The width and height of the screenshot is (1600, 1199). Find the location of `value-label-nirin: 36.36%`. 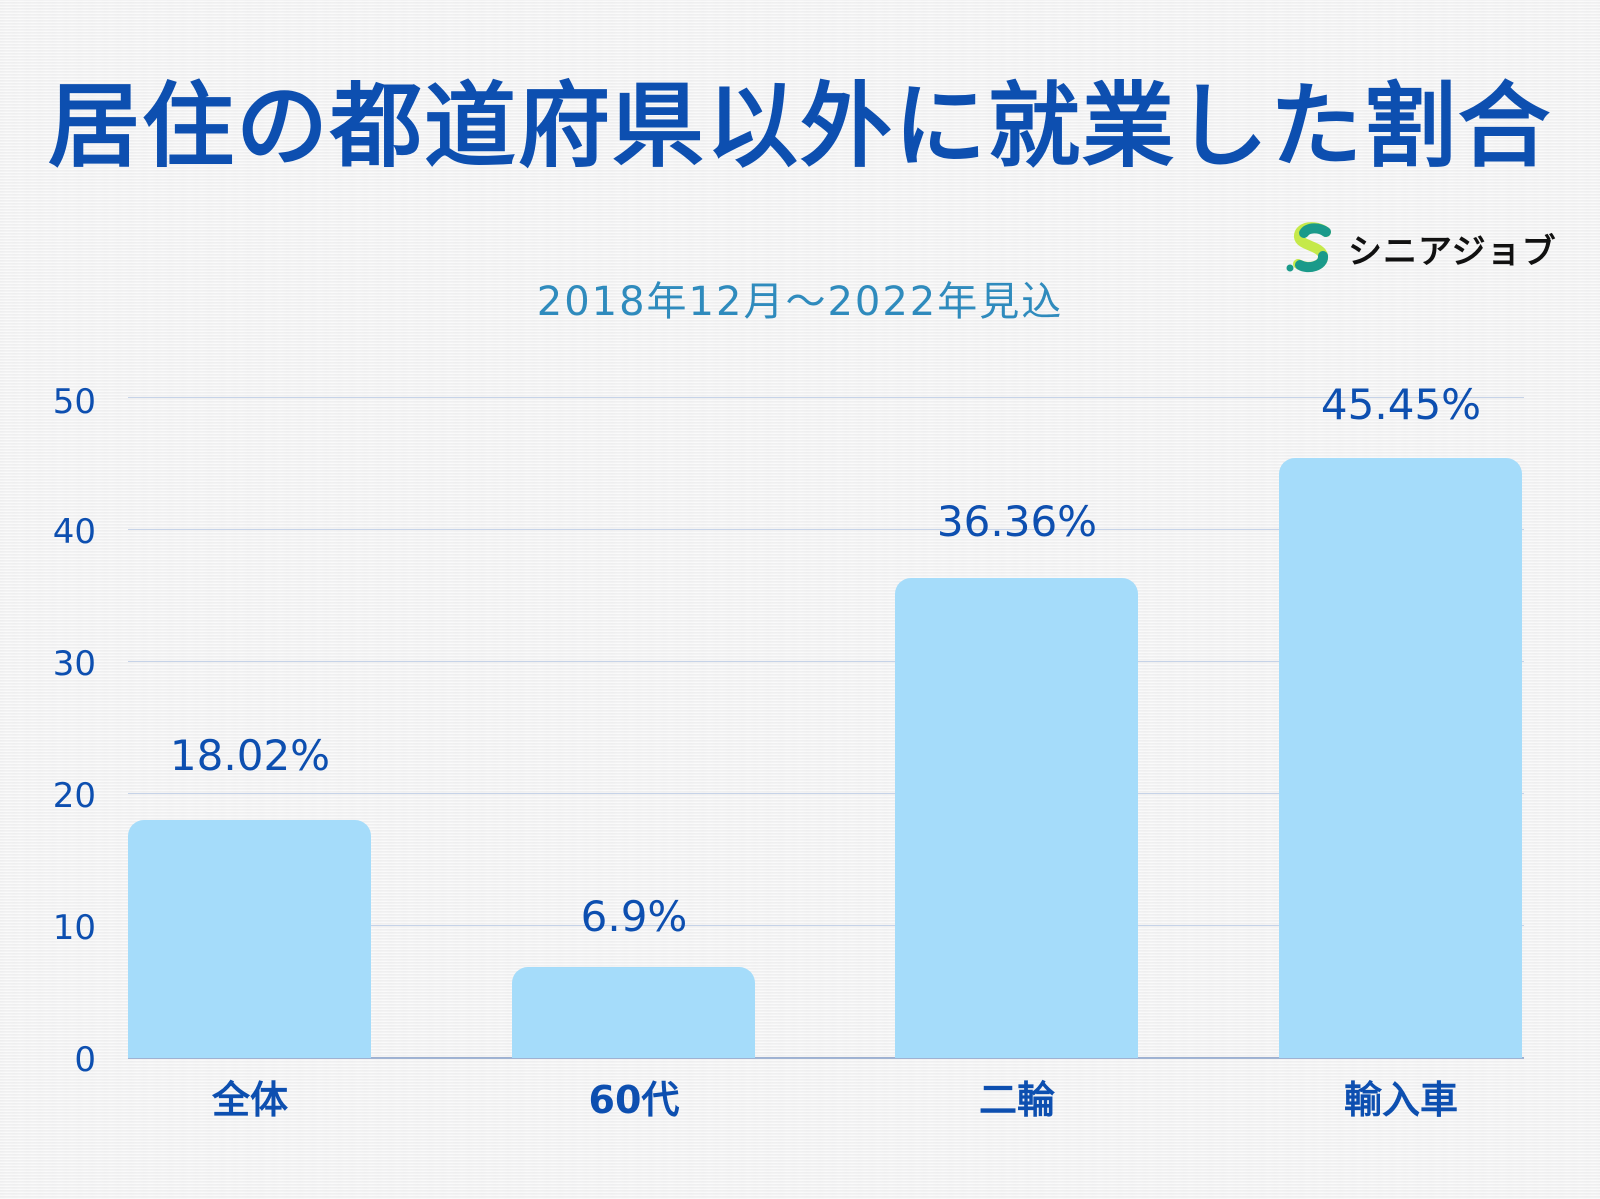

value-label-nirin: 36.36% is located at coordinates (1017, 521).